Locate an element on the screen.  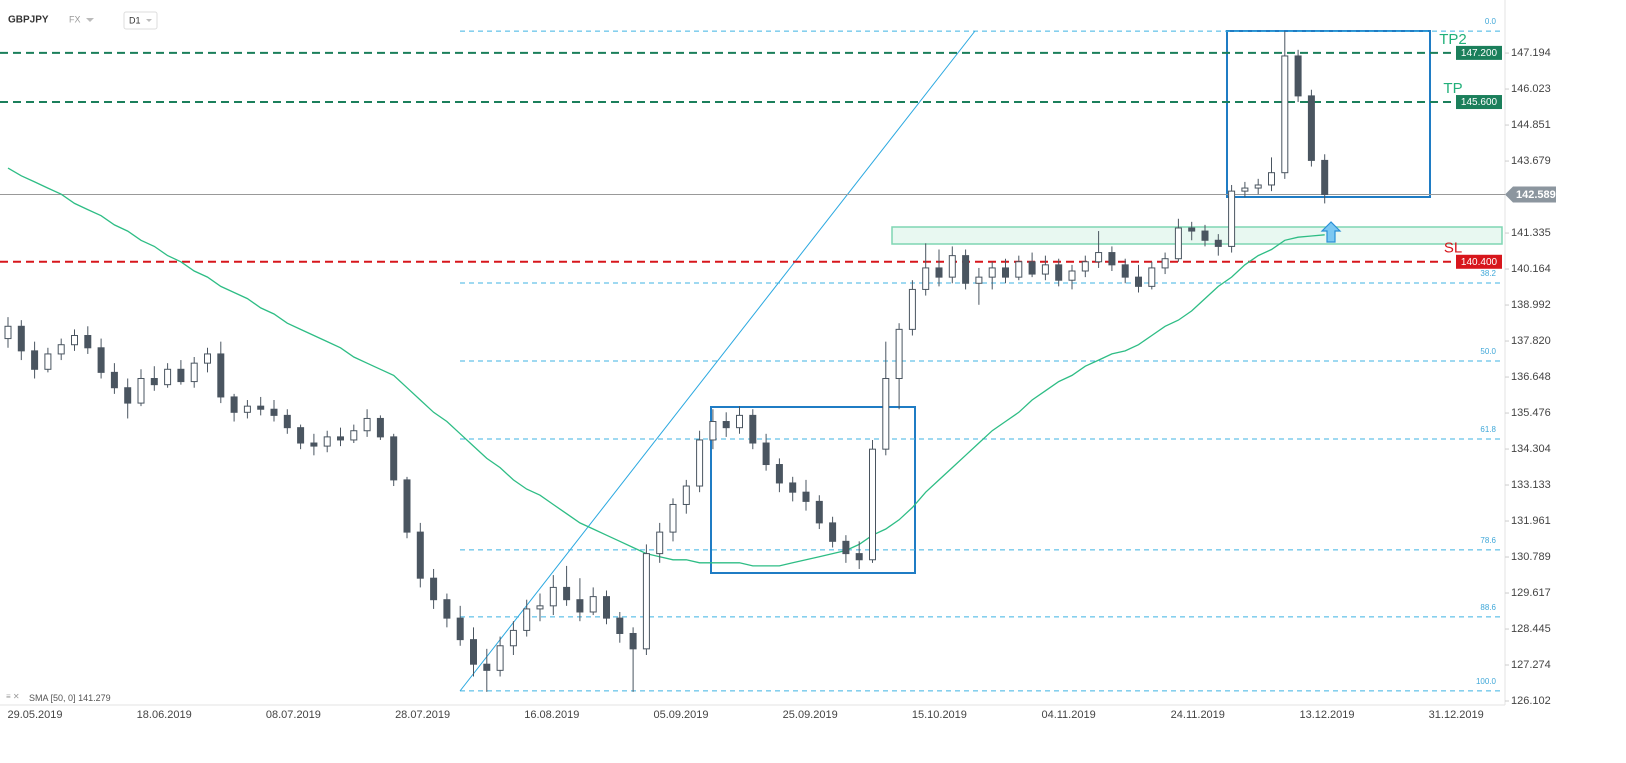
fib-label: 0.0 is located at coordinates (1491, 21).